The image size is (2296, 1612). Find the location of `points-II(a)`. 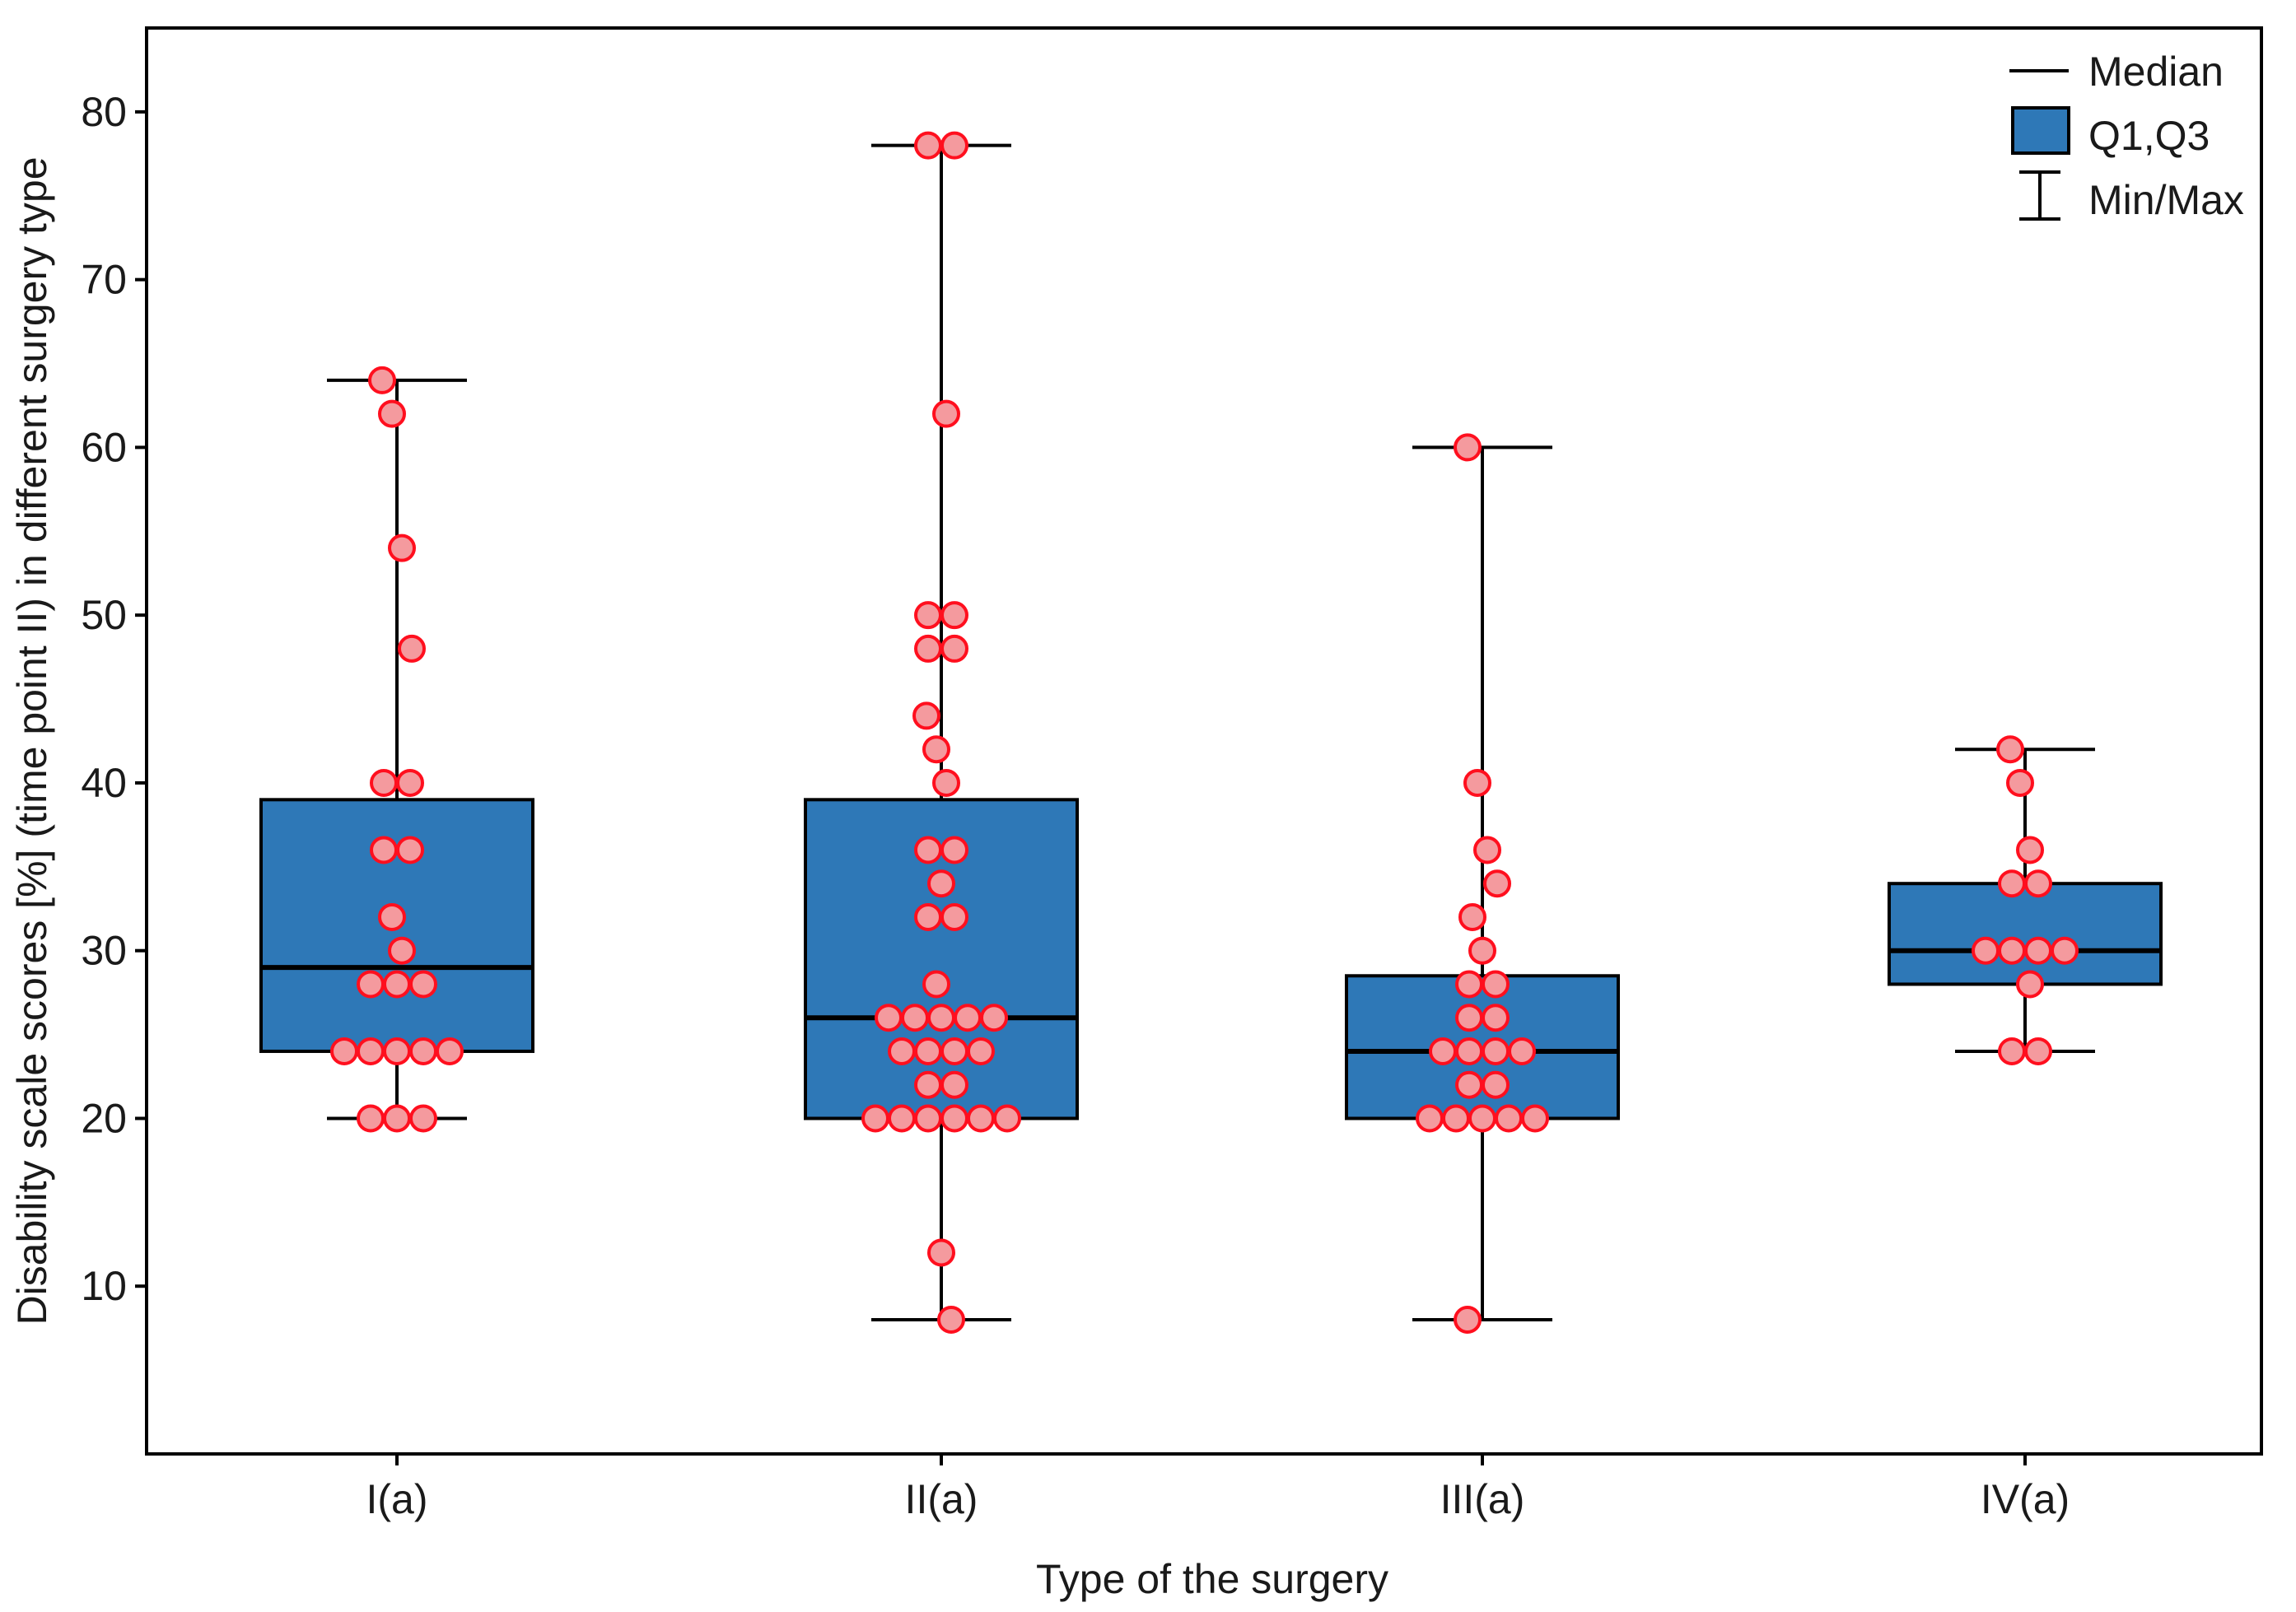

points-II(a) is located at coordinates (941, 732).